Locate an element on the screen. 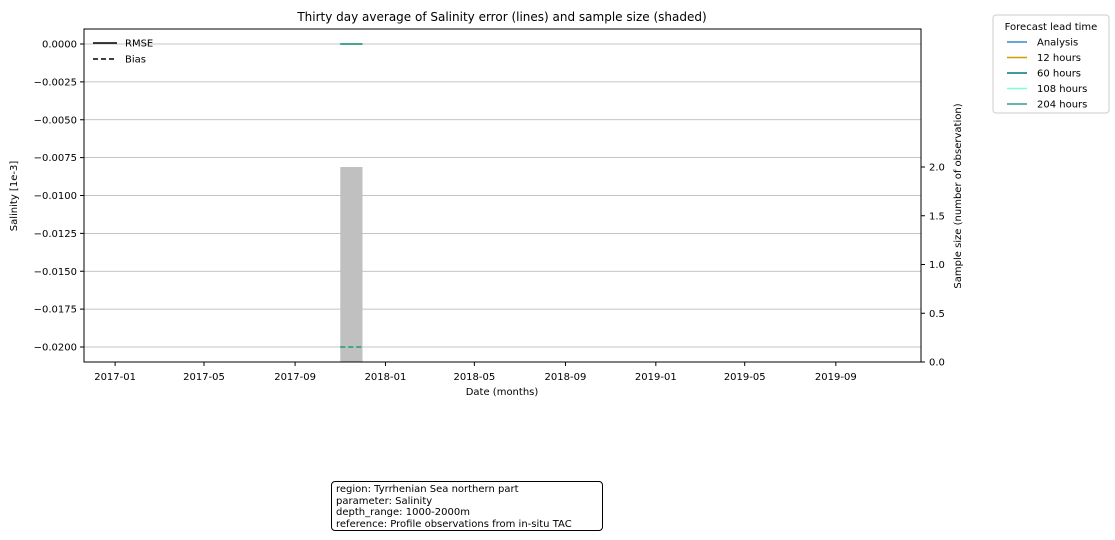 This screenshot has height=540, width=1115. forecast-legend-title: Forecast lead time is located at coordinates (1051, 27).